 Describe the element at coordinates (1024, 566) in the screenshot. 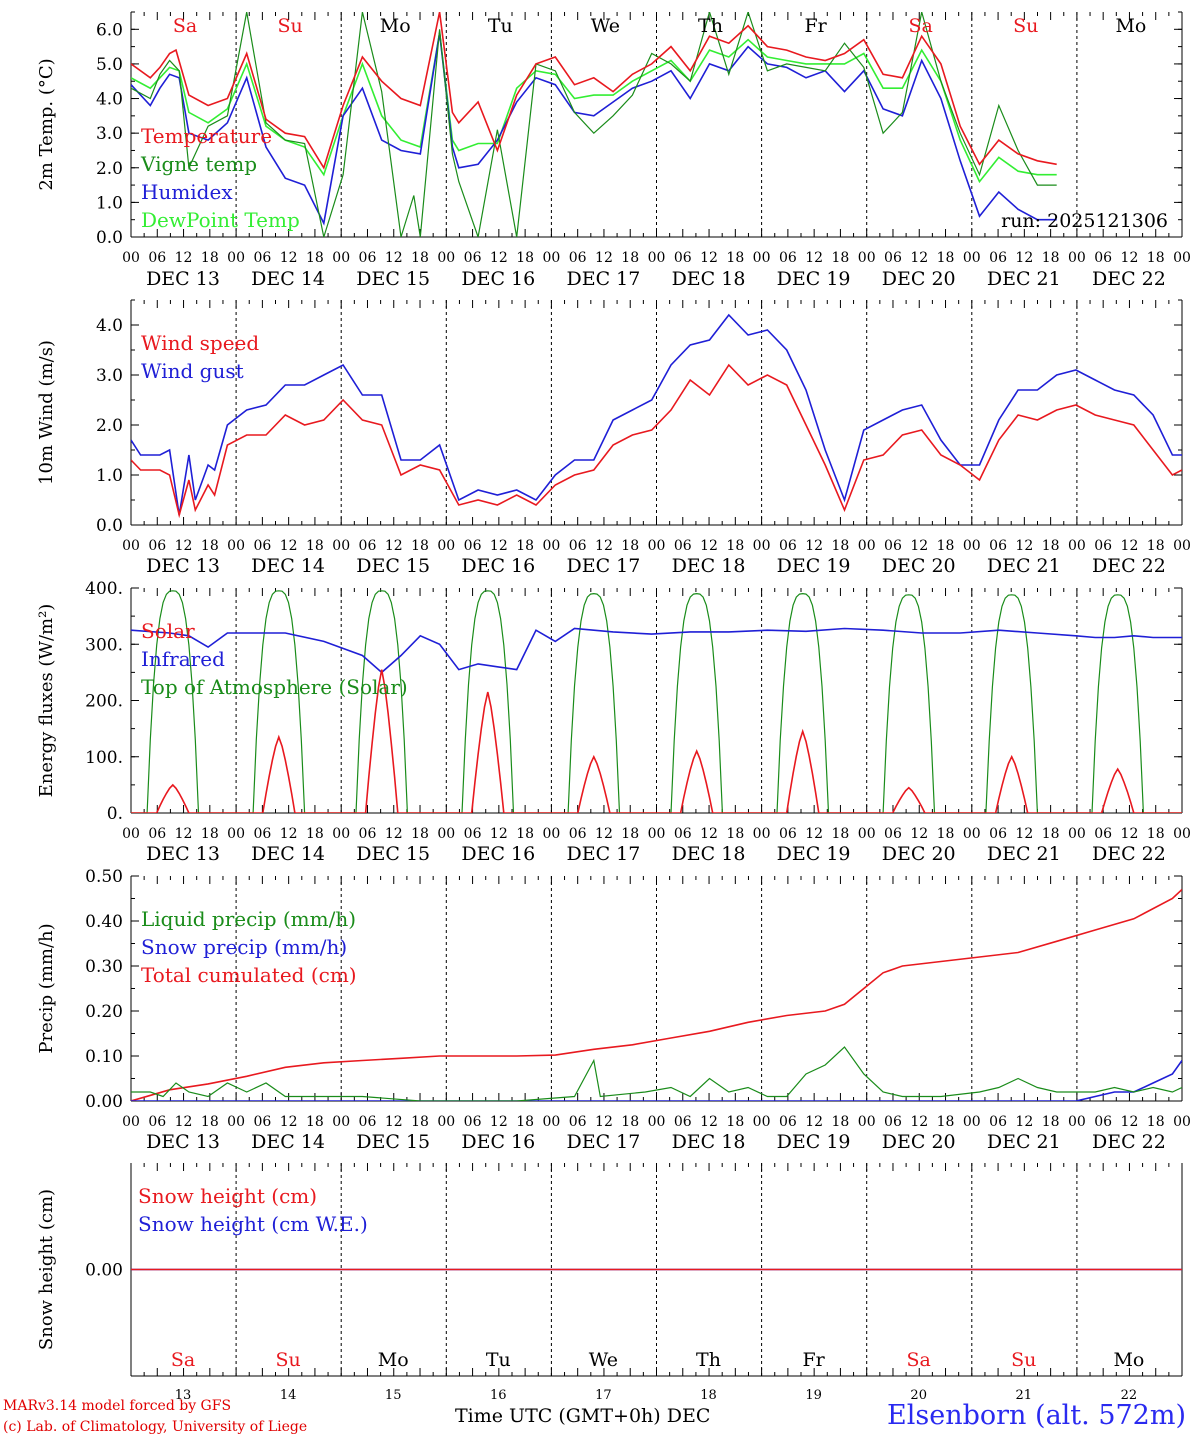

I see `date-label: DEC 21` at that location.